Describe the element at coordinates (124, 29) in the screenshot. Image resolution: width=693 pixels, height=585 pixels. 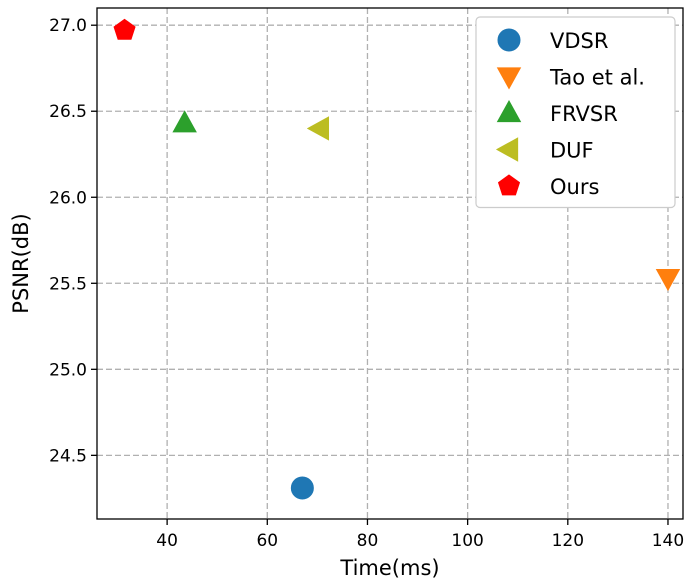
I see `data-point-ours` at that location.